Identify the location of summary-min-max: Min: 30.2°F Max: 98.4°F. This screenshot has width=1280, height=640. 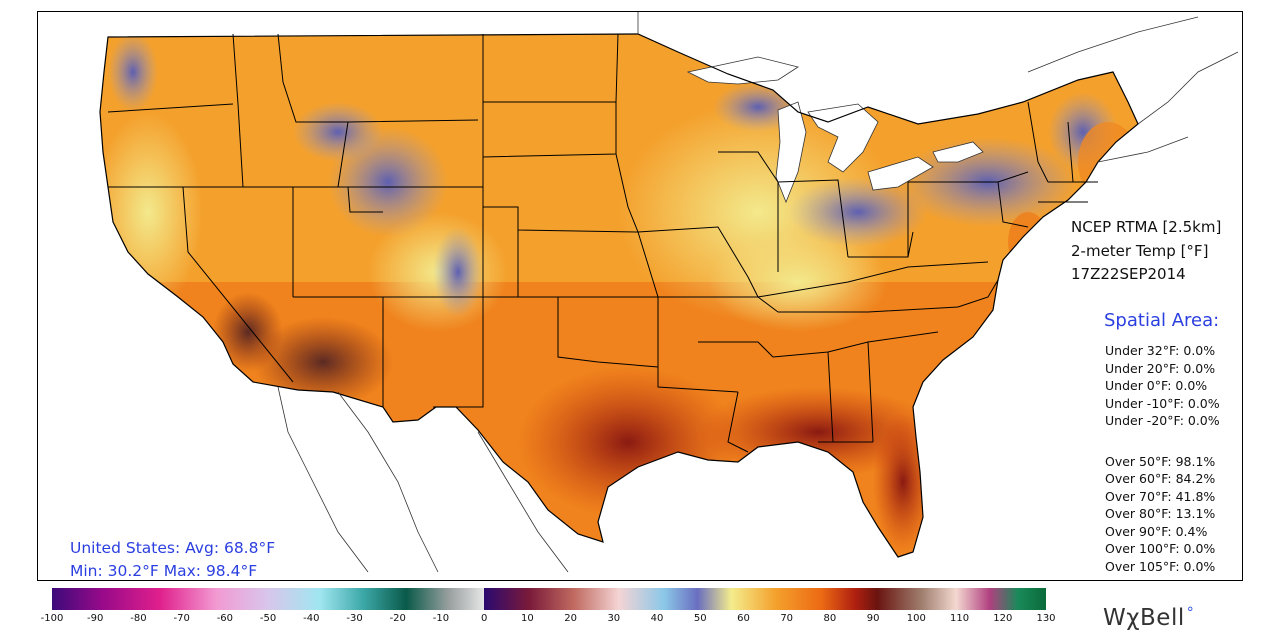
(164, 571).